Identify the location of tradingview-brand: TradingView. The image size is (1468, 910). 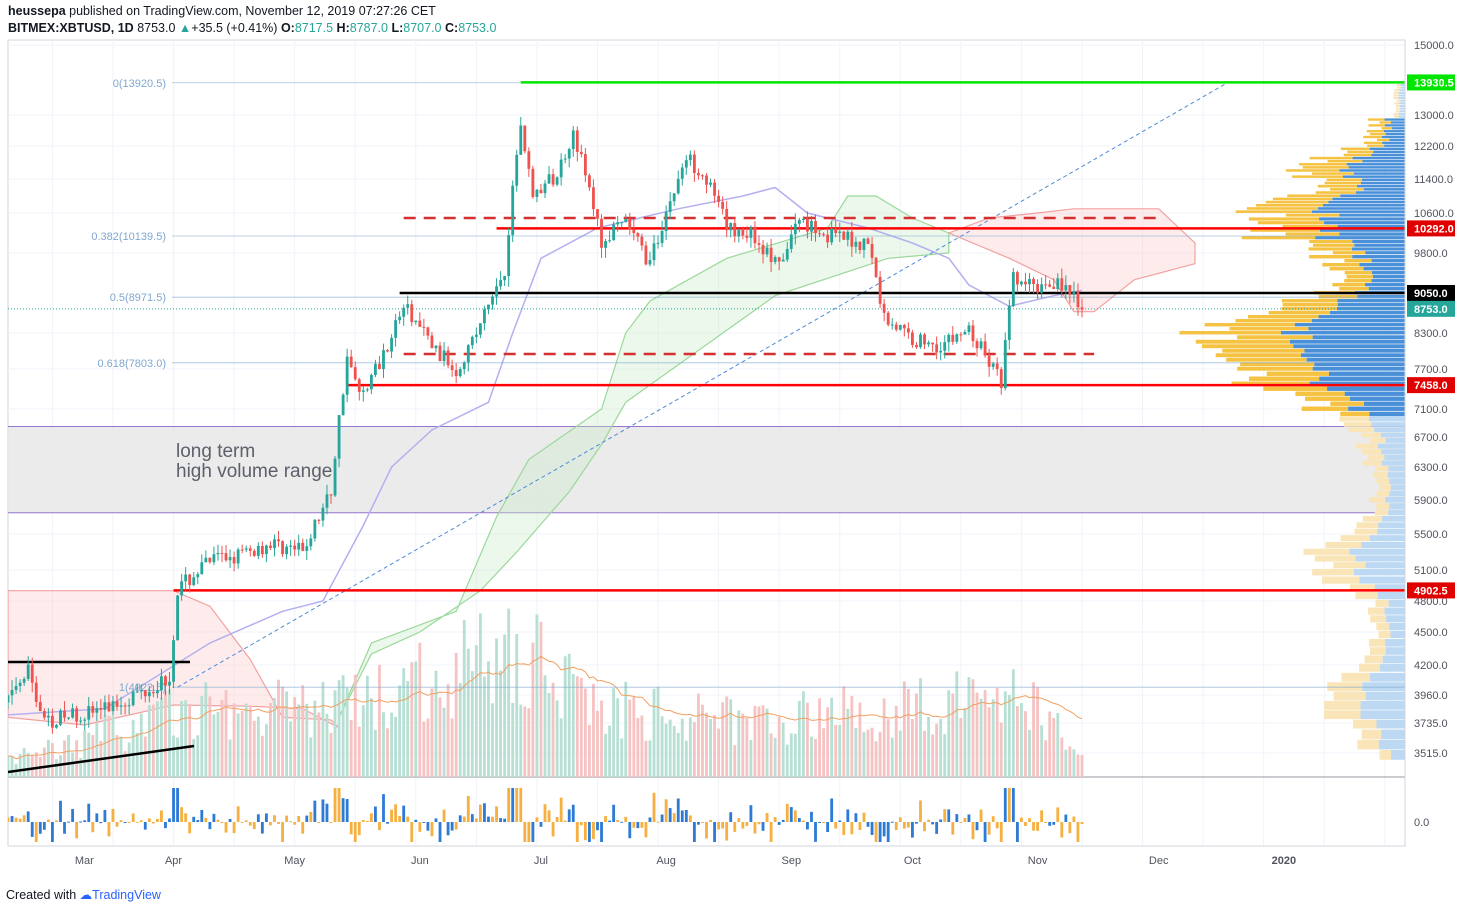
(126, 895).